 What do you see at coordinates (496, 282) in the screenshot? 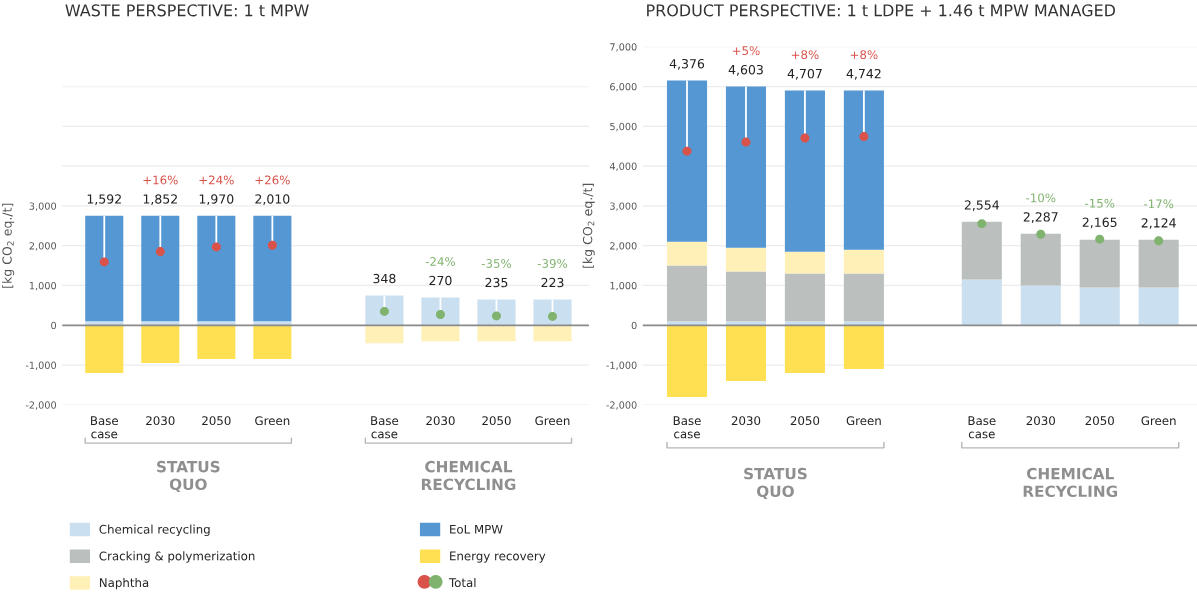
I see `data-label: 235` at bounding box center [496, 282].